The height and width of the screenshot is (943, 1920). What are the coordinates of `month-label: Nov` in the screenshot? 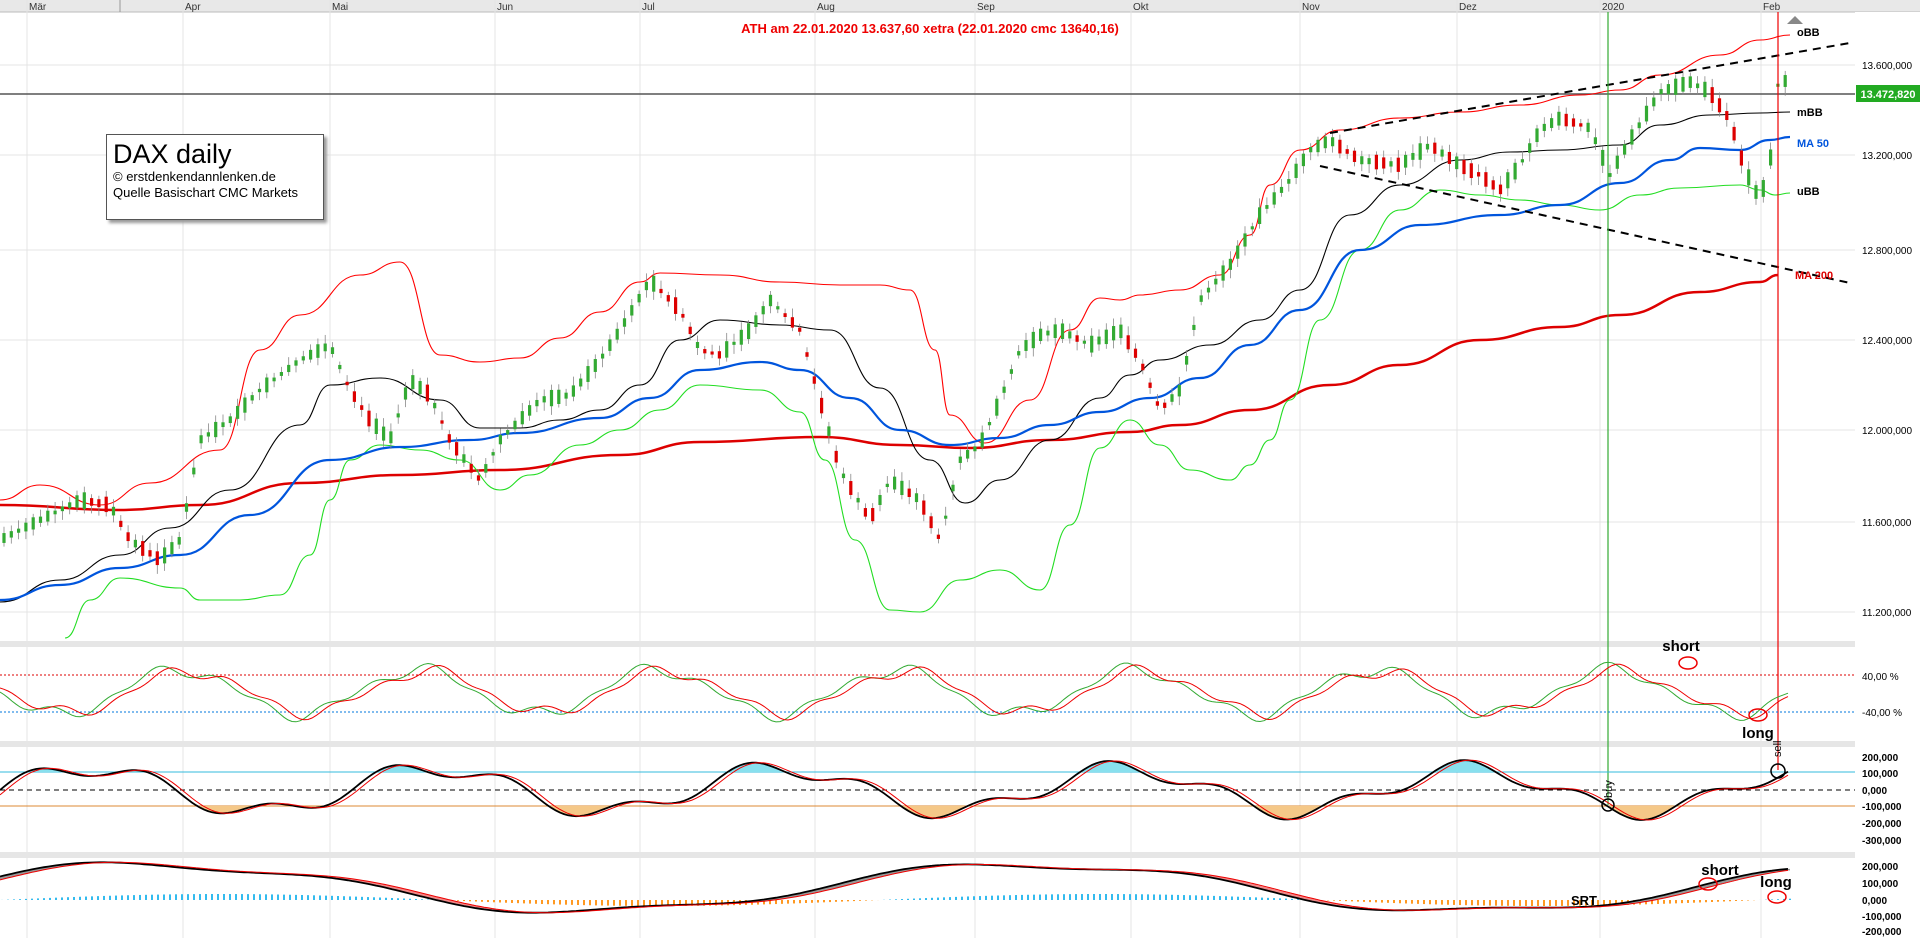 It's located at (1311, 7).